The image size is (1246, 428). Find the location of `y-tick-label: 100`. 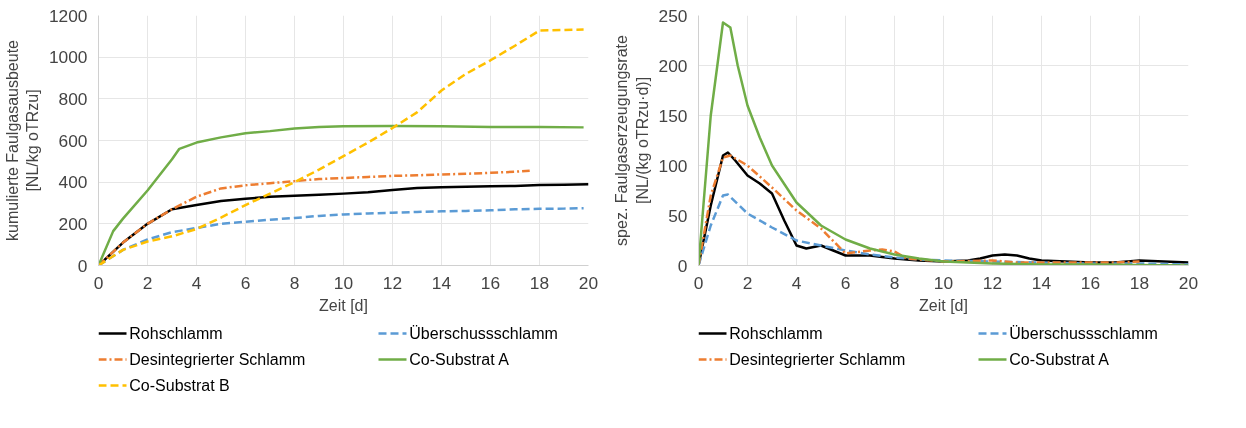

y-tick-label: 100 is located at coordinates (673, 165).